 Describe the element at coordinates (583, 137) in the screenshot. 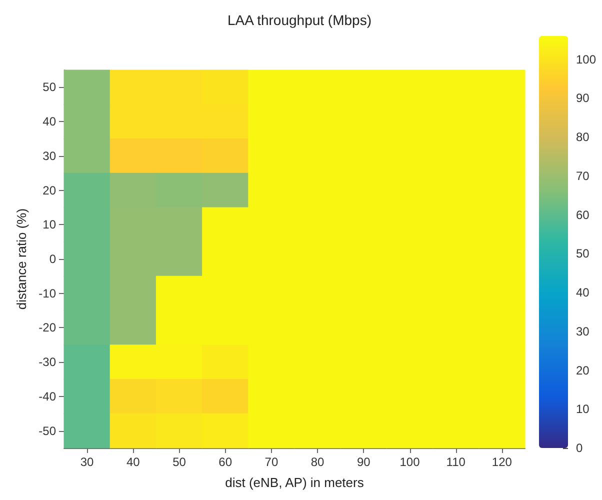

I see `color-bar-label: 80` at that location.